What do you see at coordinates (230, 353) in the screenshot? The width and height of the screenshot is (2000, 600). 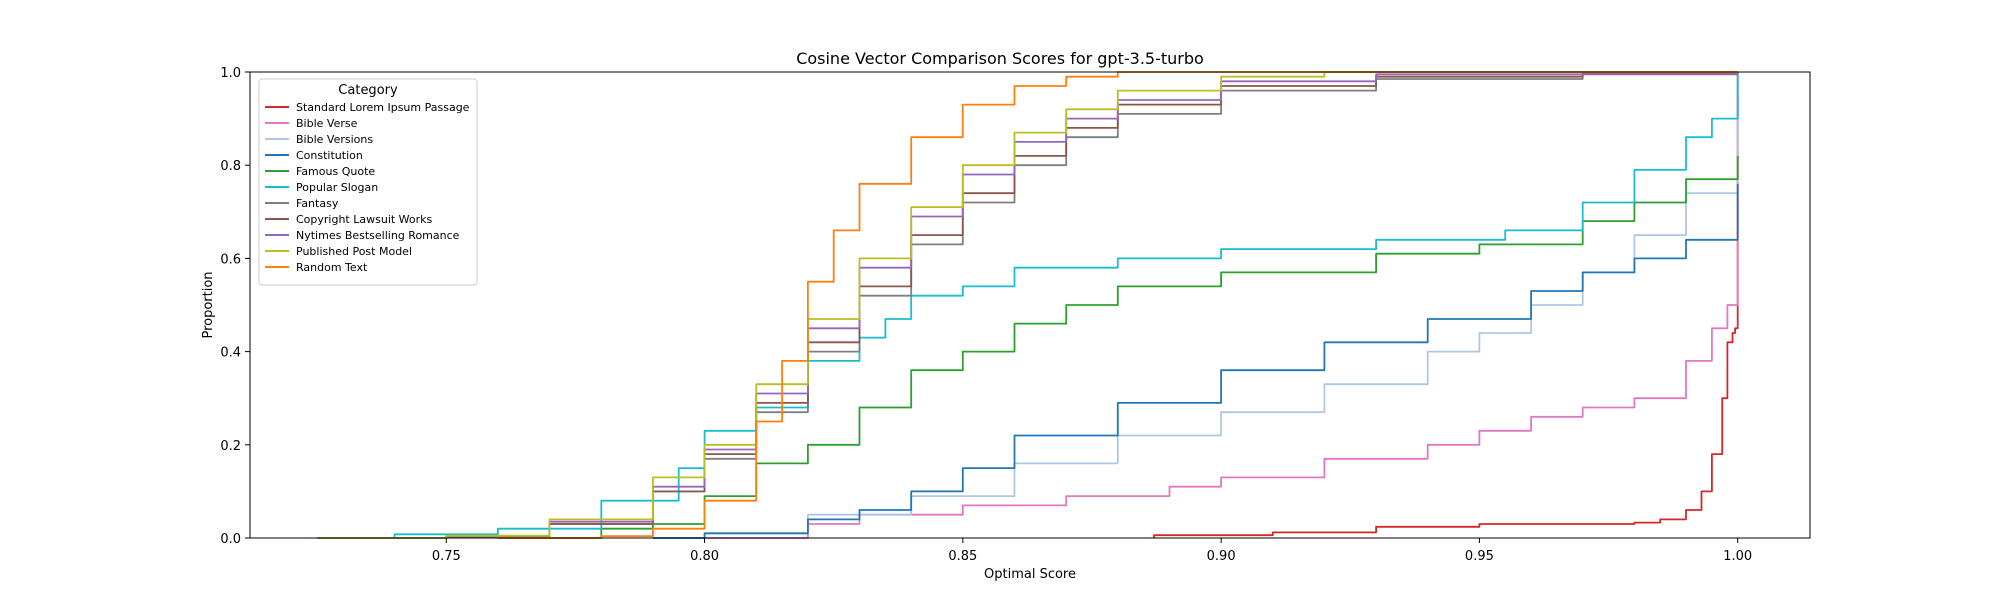 I see `y-tick-label-2: 0.4` at bounding box center [230, 353].